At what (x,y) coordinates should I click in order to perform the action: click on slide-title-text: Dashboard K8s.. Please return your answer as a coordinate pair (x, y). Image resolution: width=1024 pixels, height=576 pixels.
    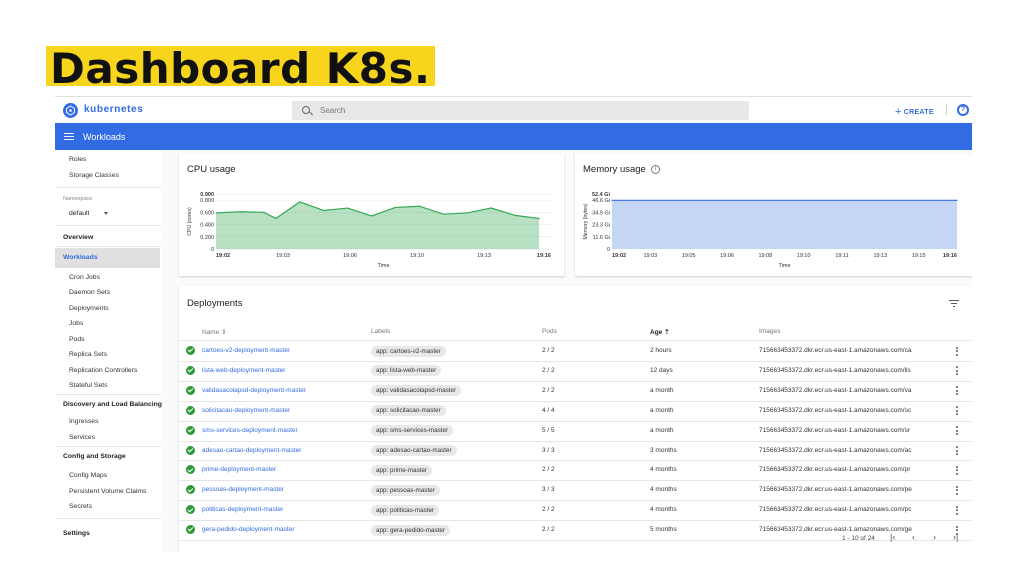
    Looking at the image, I should click on (240, 68).